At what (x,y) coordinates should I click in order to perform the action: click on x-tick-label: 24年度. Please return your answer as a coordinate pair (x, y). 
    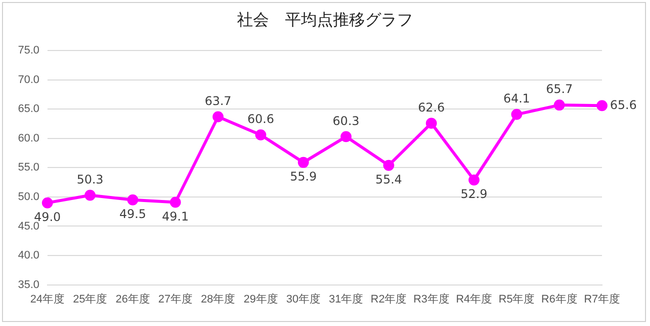
    Looking at the image, I should click on (47, 299).